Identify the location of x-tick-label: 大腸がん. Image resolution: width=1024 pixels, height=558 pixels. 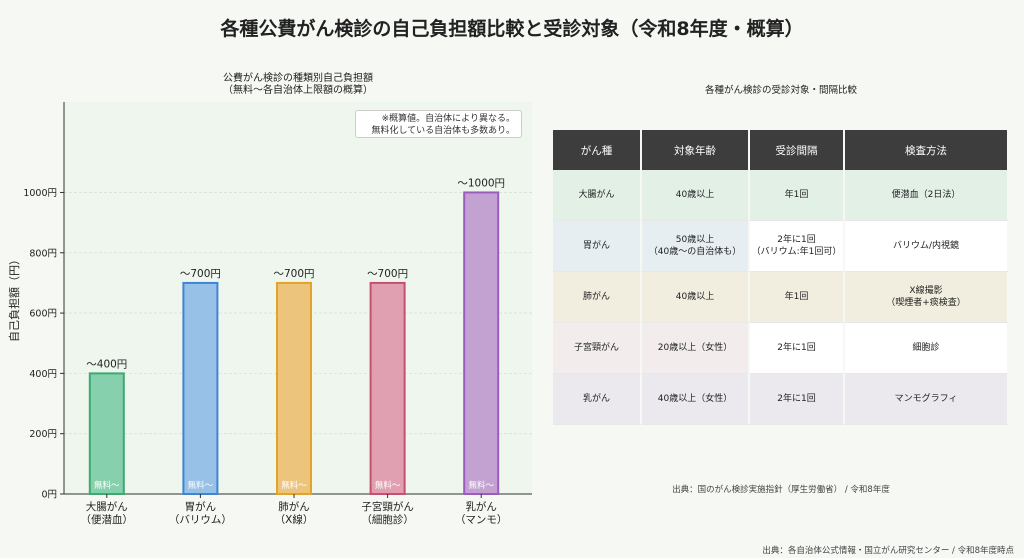
(107, 506).